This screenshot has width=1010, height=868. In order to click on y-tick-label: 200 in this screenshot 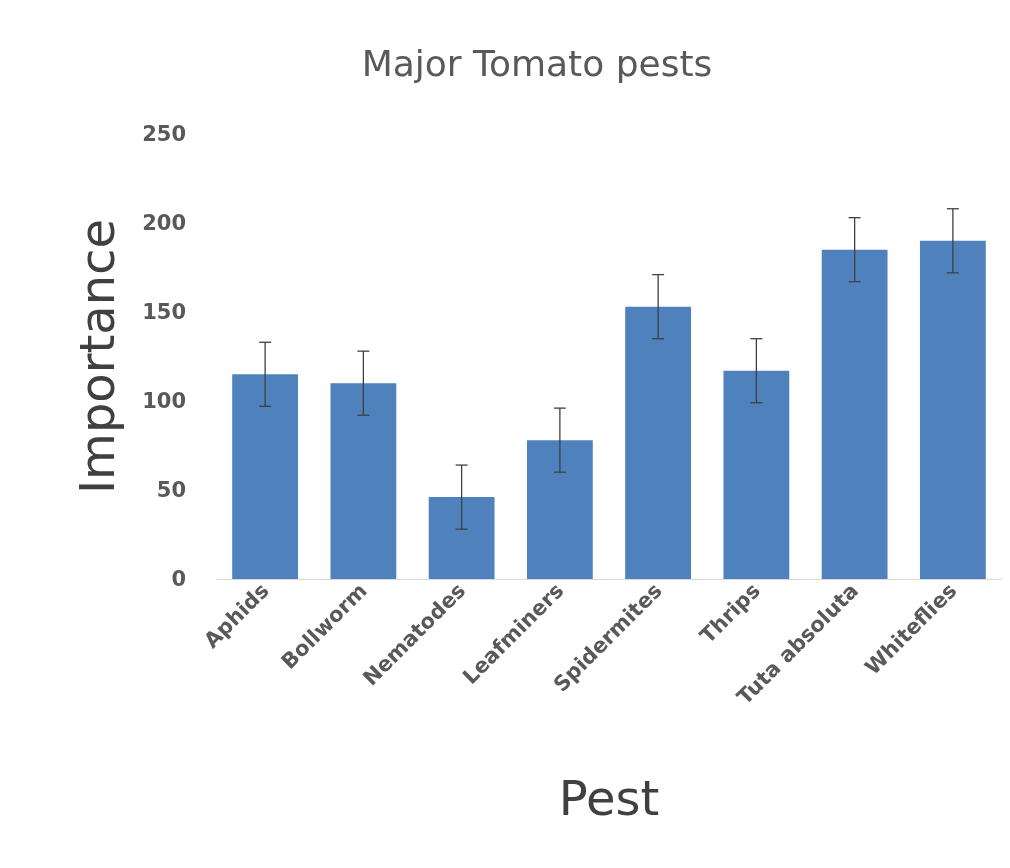, I will do `click(164, 223)`.